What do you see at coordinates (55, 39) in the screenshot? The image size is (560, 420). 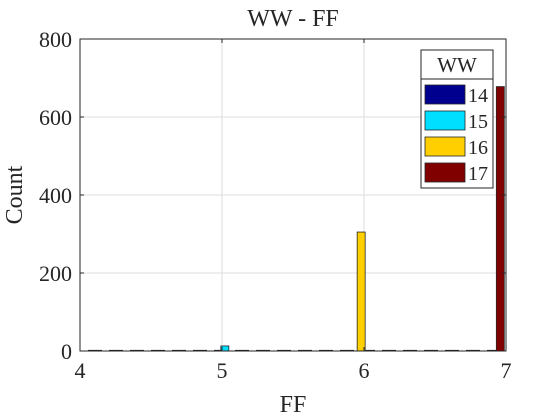 I see `y-tick-label: 800` at bounding box center [55, 39].